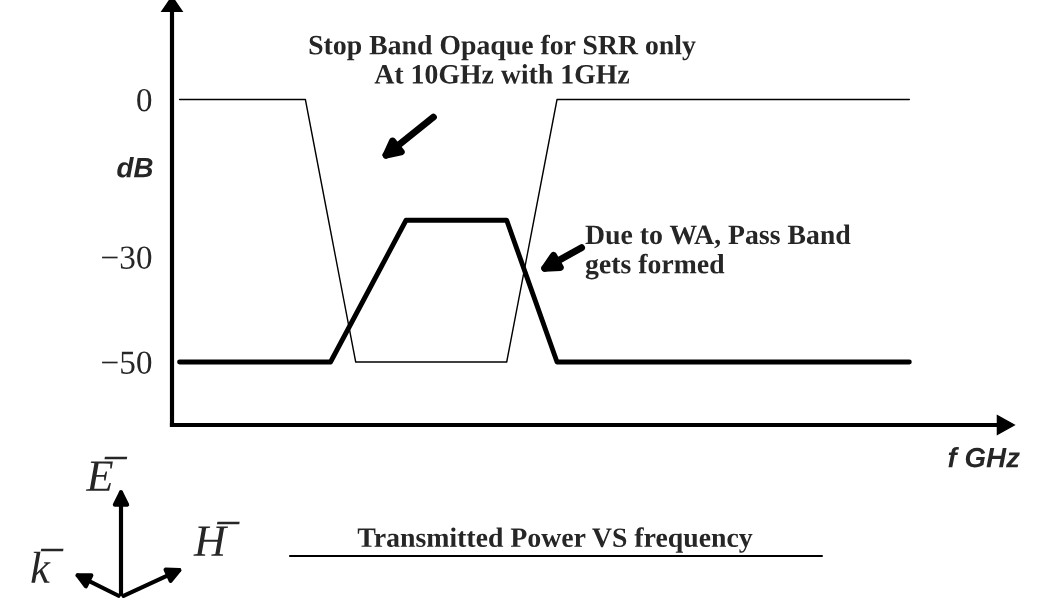 The width and height of the screenshot is (1038, 602). Describe the element at coordinates (106, 473) in the screenshot. I see `text: E̅` at that location.